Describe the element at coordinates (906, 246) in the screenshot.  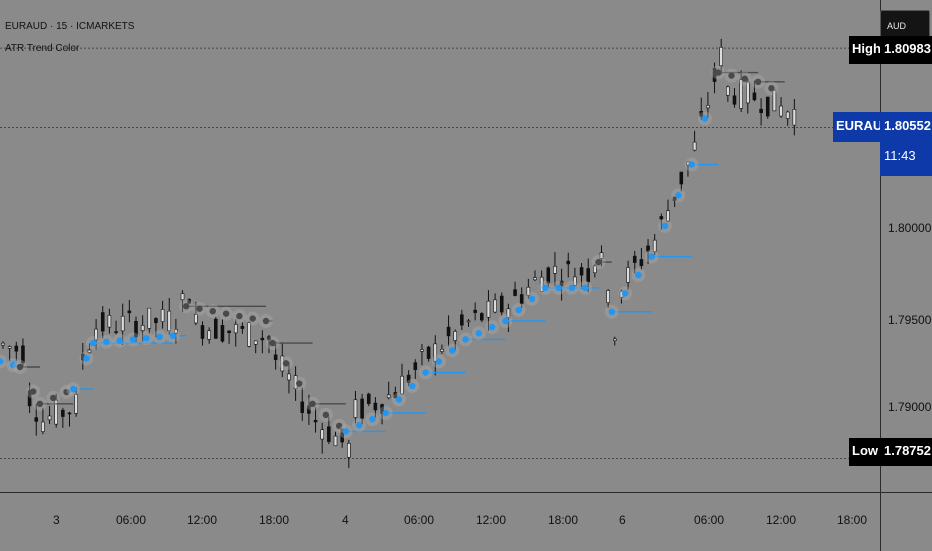
I see `price-axis` at that location.